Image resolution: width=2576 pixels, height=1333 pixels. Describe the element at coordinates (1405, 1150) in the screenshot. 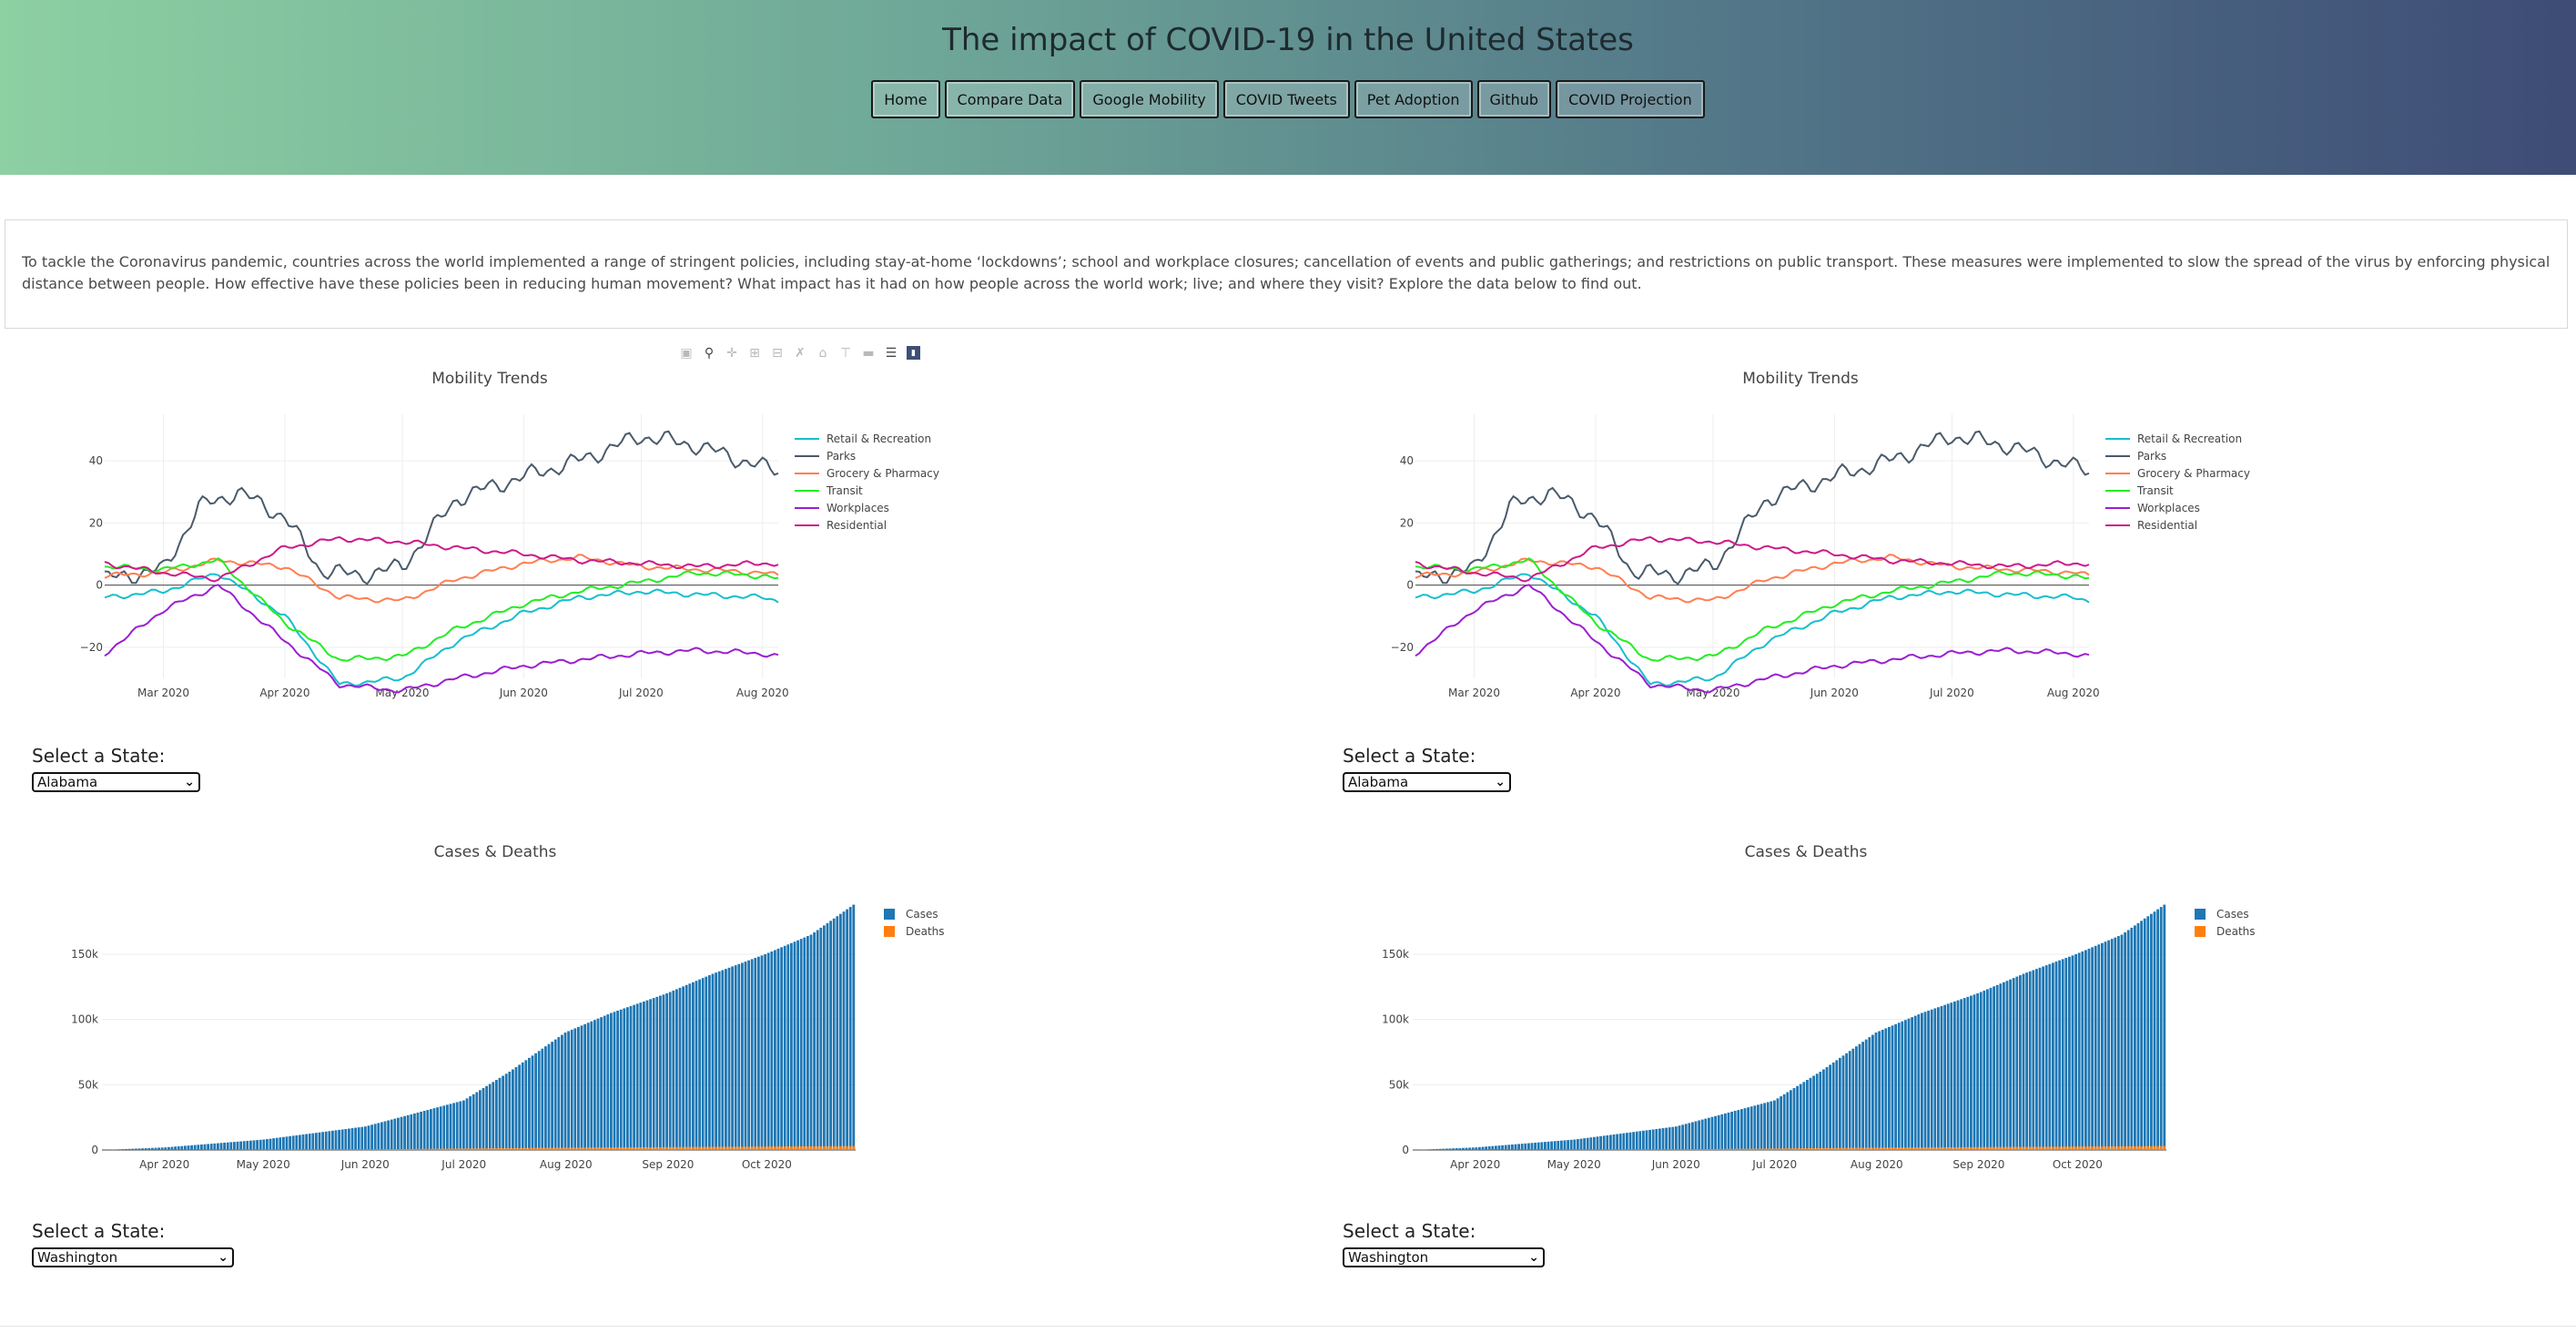

I see `y-tick-label: 0` at that location.